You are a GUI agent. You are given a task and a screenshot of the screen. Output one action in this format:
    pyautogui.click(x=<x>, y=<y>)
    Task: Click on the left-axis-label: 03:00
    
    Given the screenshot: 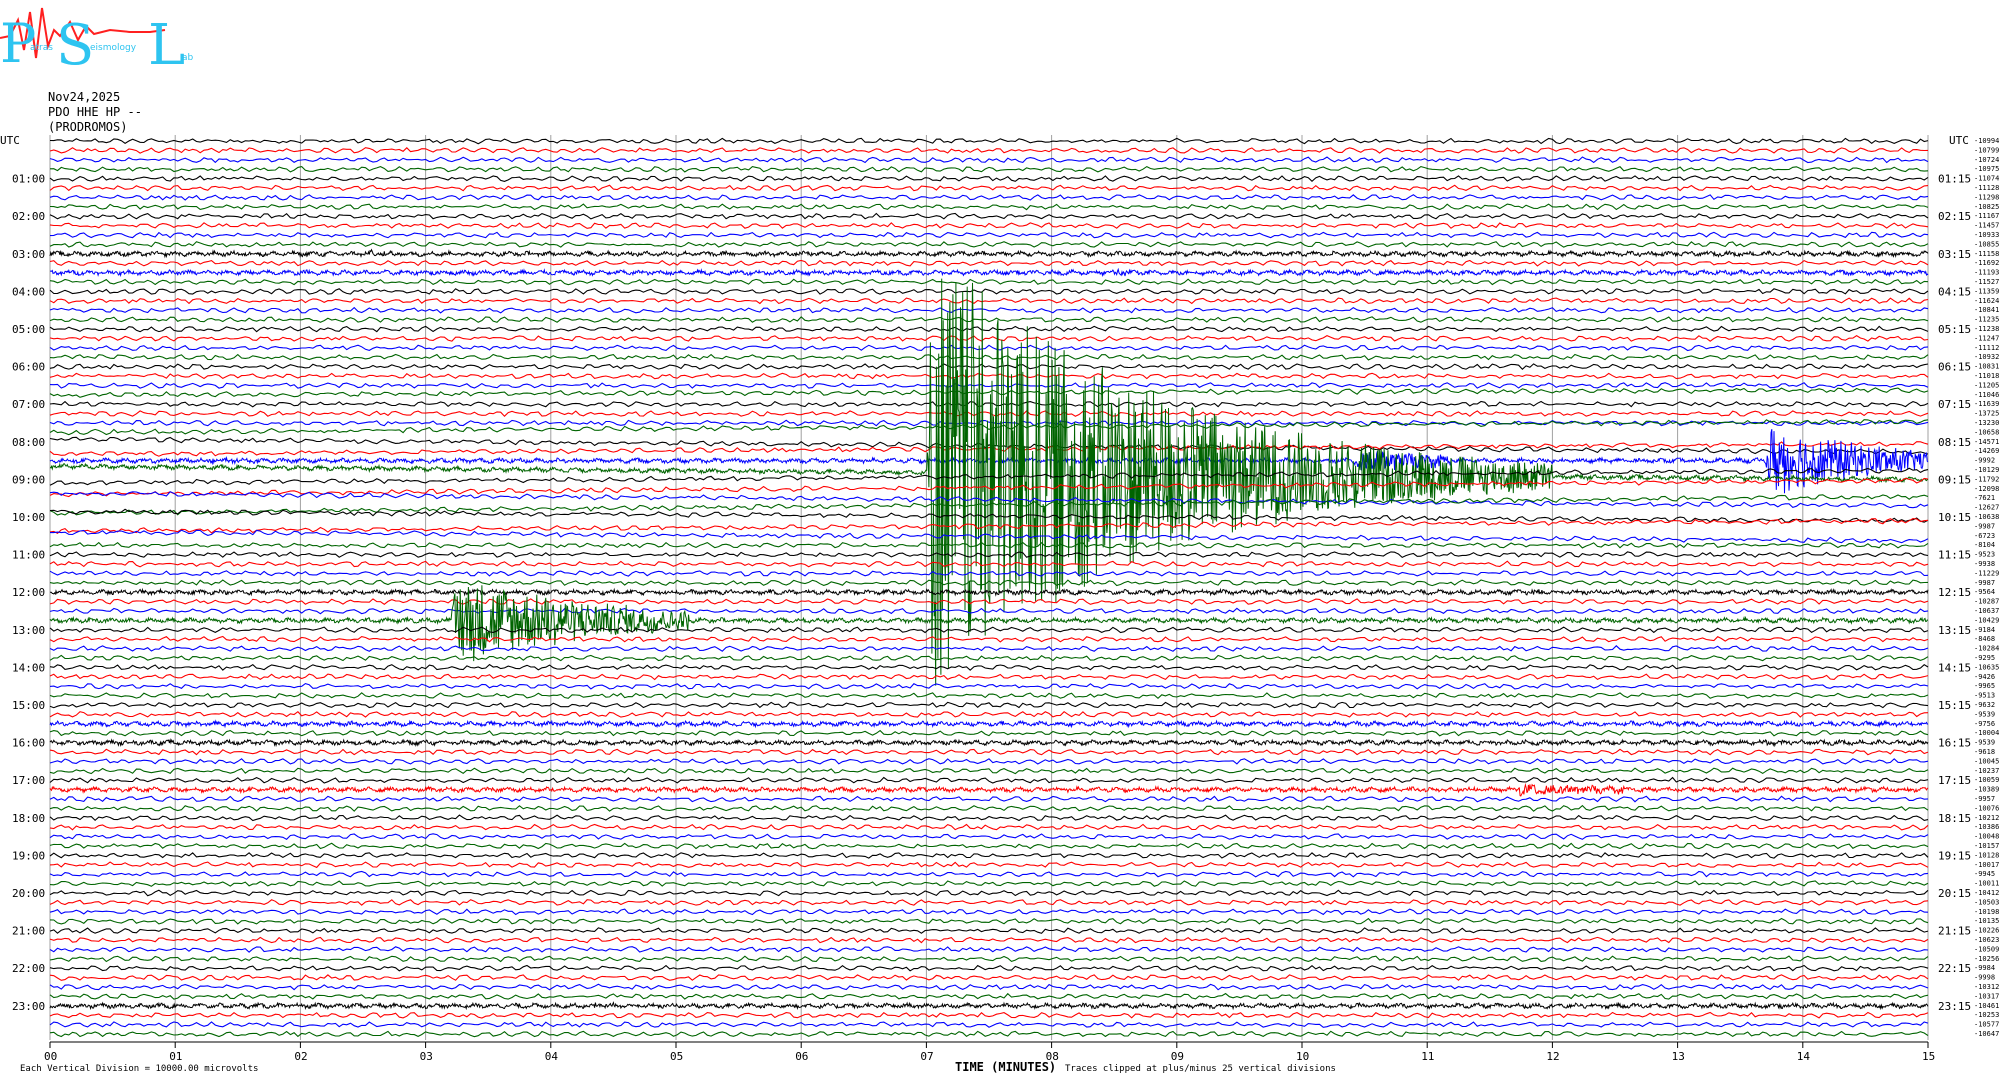 What is the action you would take?
    pyautogui.click(x=28, y=254)
    